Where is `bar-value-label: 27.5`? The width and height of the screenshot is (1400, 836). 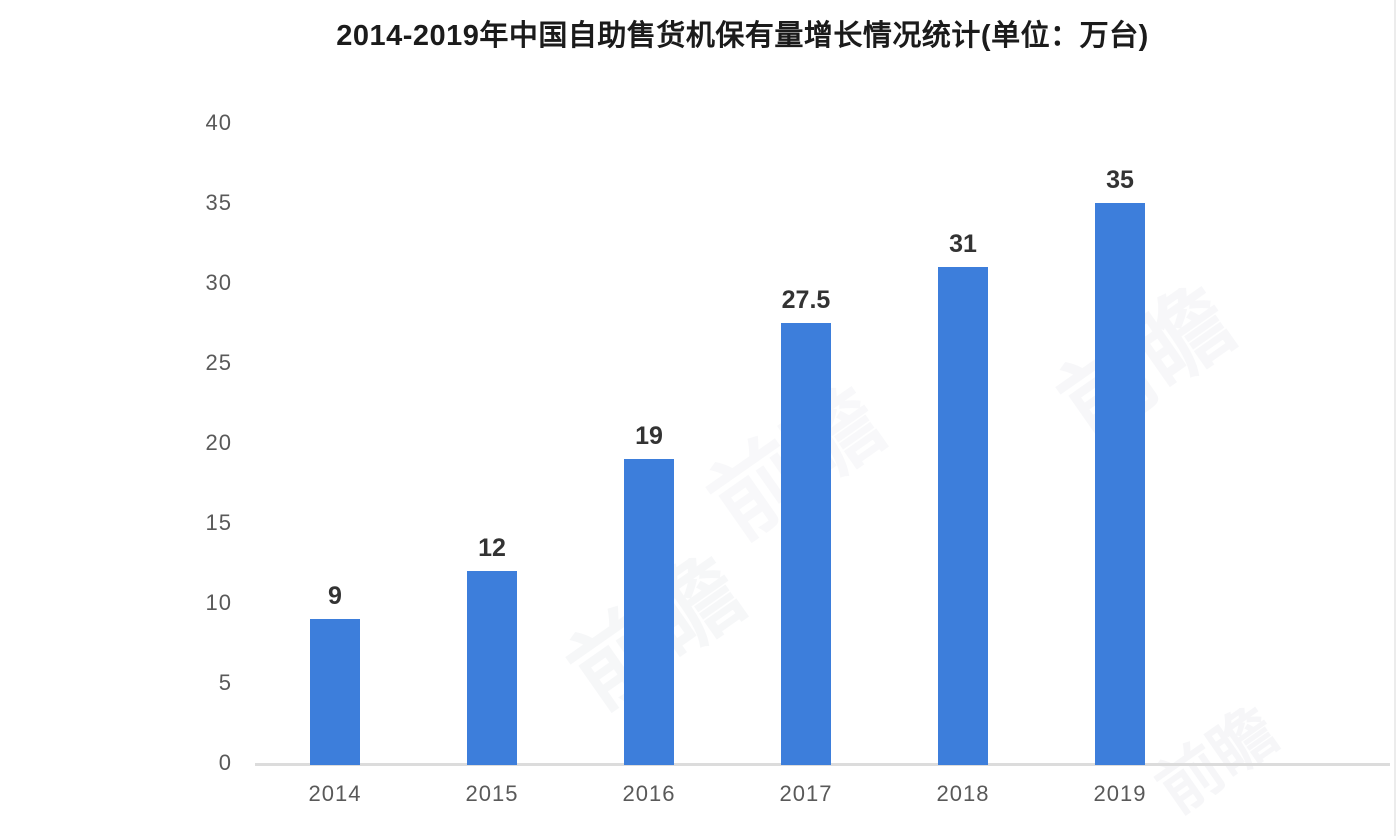 bar-value-label: 27.5 is located at coordinates (806, 300).